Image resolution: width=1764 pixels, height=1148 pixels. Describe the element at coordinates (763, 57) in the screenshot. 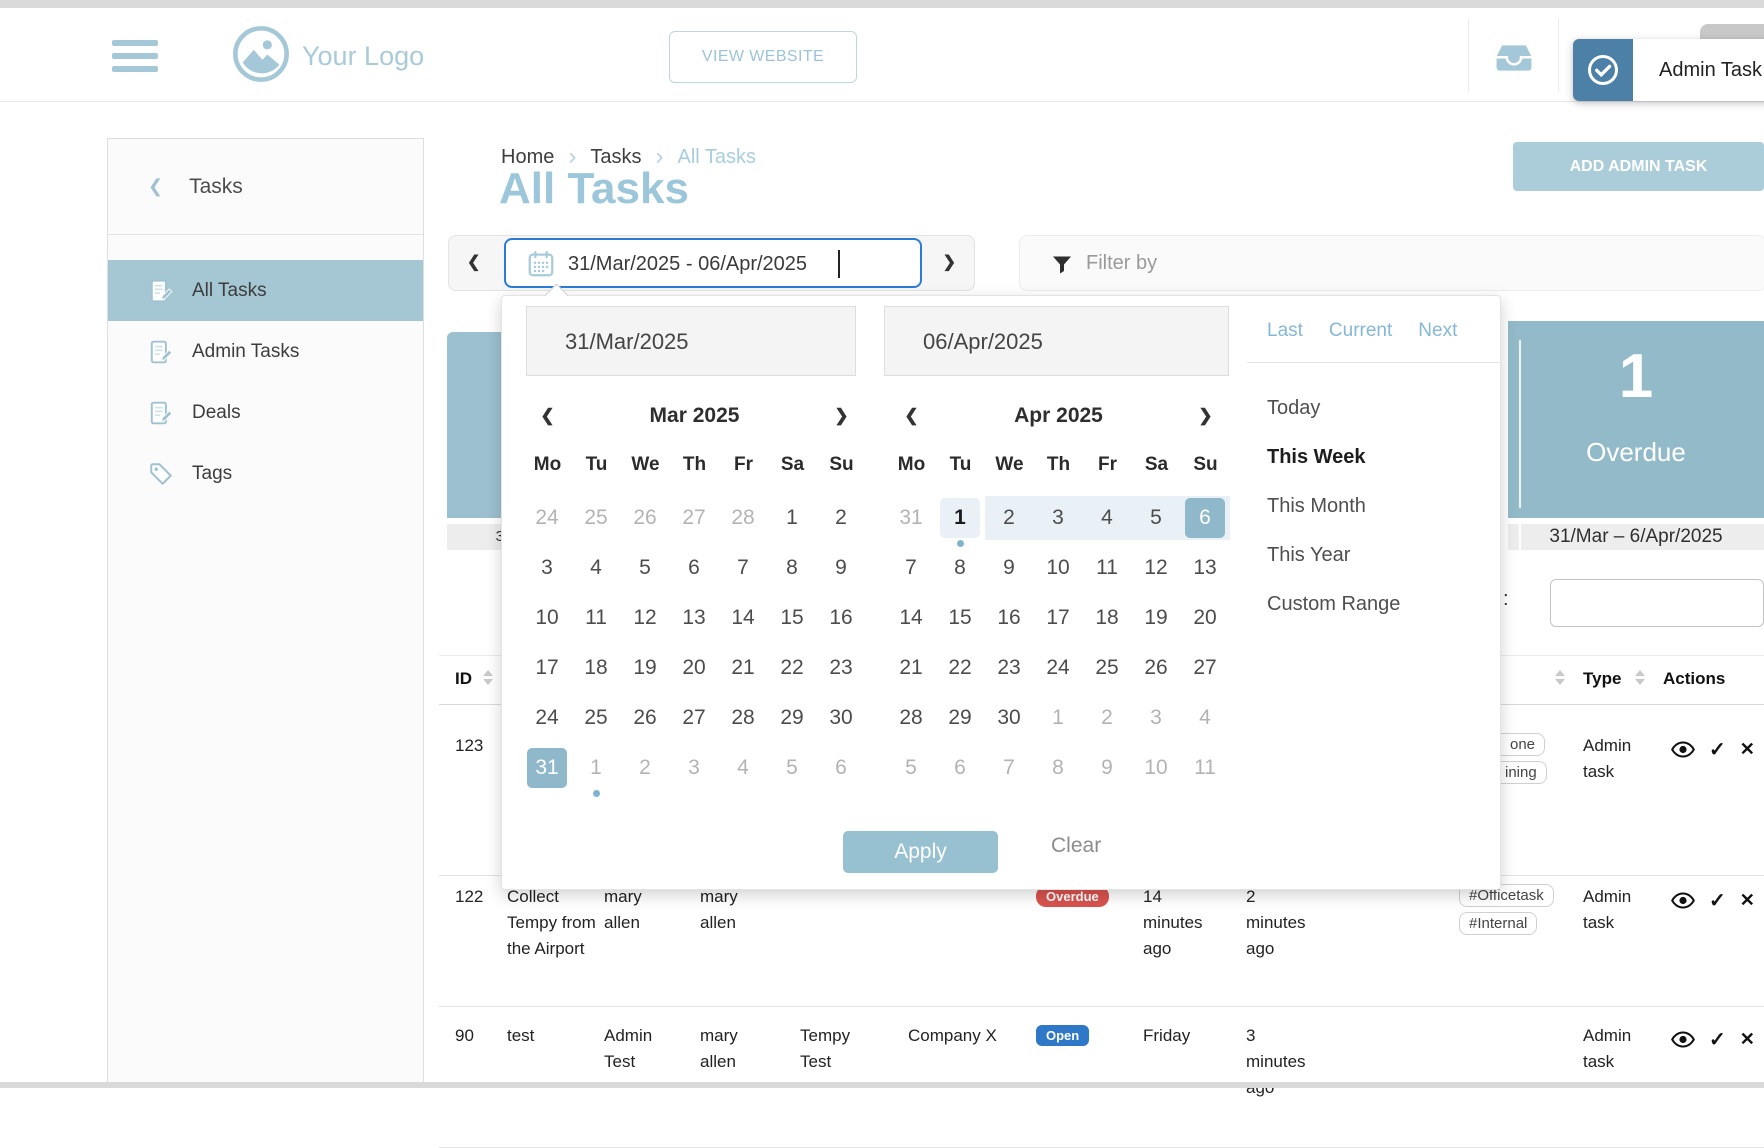

I see `view-website-button: VIEW WEBSITE` at that location.